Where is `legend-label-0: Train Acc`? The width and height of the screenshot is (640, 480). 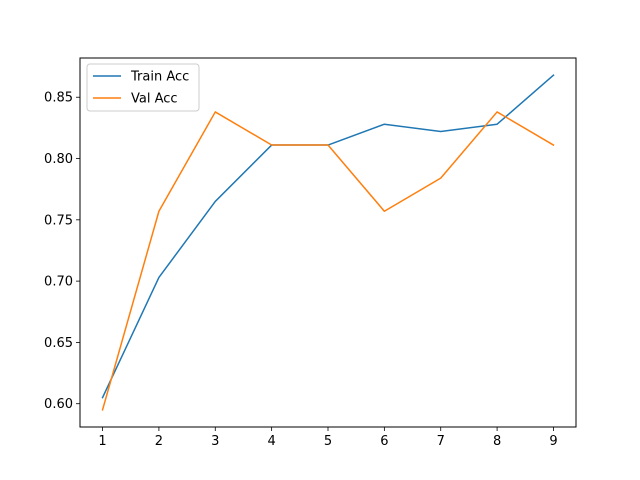
legend-label-0: Train Acc is located at coordinates (159, 77).